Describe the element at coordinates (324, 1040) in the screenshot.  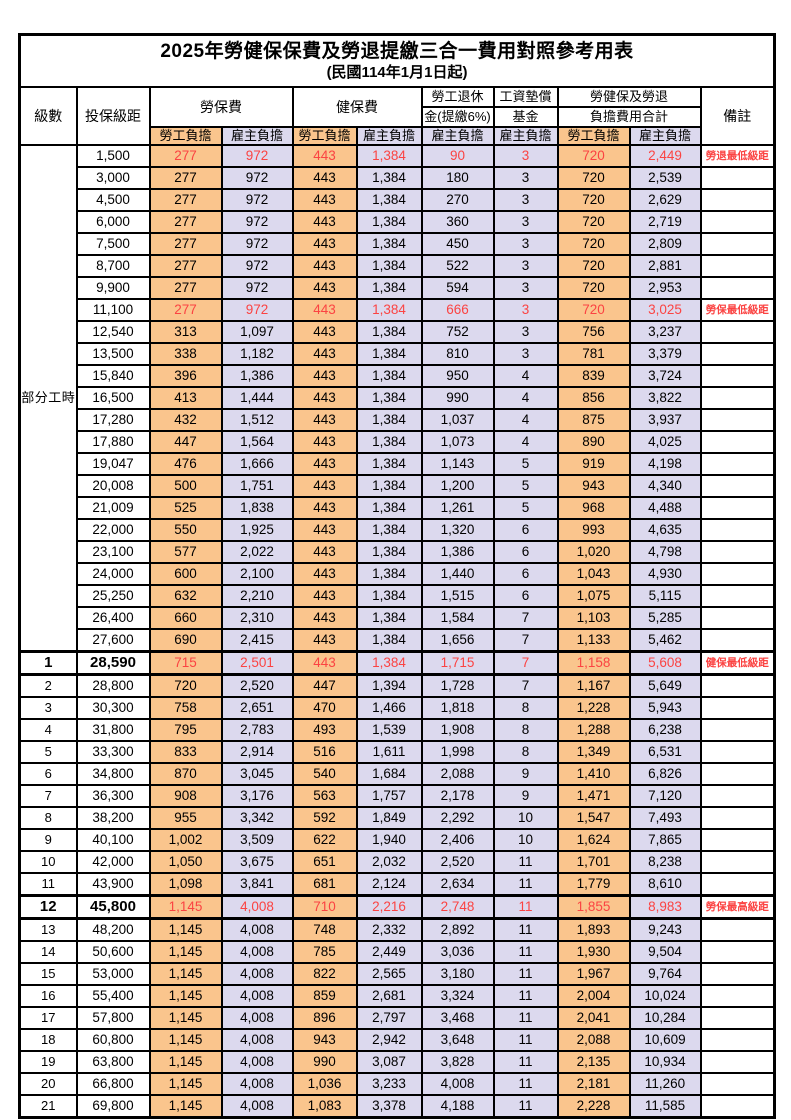
I see `value-cell: 943` at that location.